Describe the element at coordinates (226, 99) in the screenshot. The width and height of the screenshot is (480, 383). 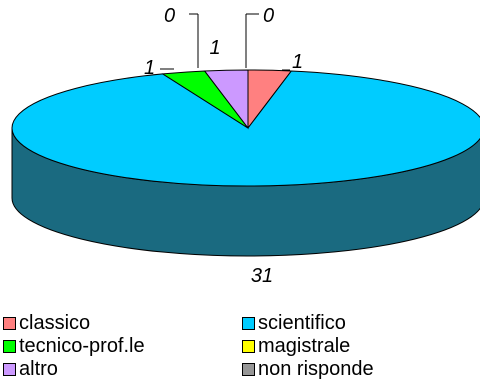
I see `pie-slice-altro` at that location.